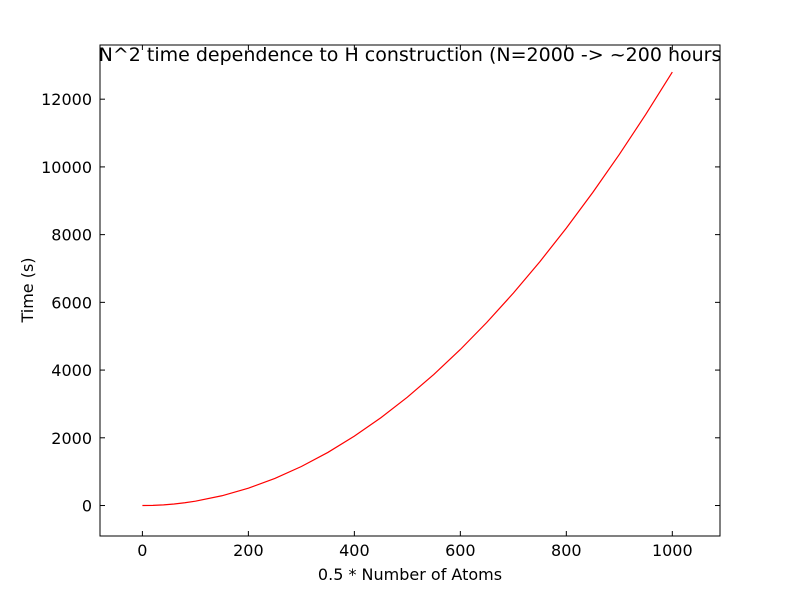 Image resolution: width=800 pixels, height=595 pixels. What do you see at coordinates (71, 235) in the screenshot?
I see `y-tick-label: 8000` at bounding box center [71, 235].